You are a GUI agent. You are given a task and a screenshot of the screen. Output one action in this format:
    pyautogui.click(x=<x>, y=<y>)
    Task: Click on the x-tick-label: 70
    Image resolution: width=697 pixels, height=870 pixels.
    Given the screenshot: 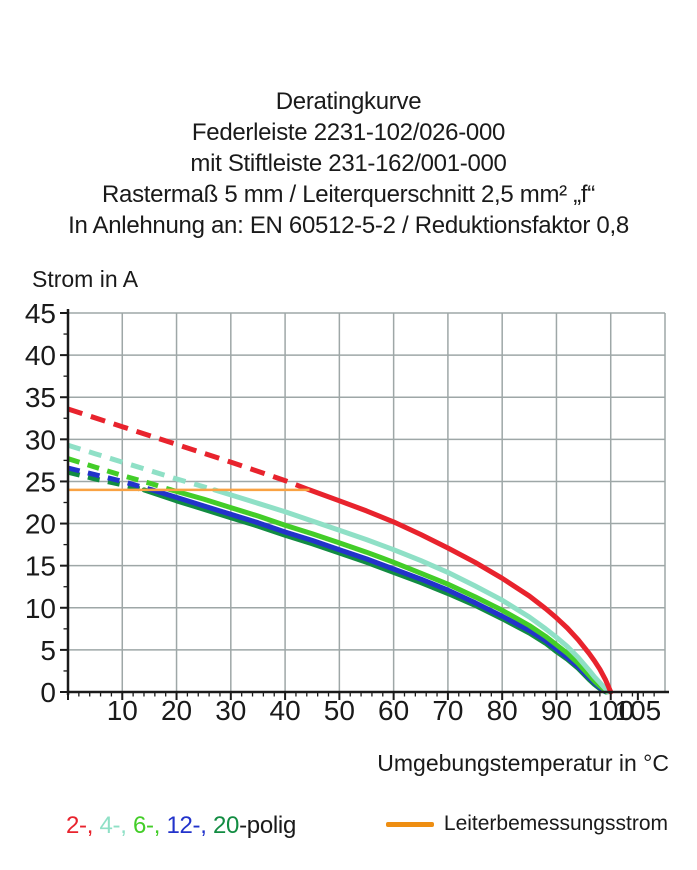 What is the action you would take?
    pyautogui.click(x=447, y=710)
    